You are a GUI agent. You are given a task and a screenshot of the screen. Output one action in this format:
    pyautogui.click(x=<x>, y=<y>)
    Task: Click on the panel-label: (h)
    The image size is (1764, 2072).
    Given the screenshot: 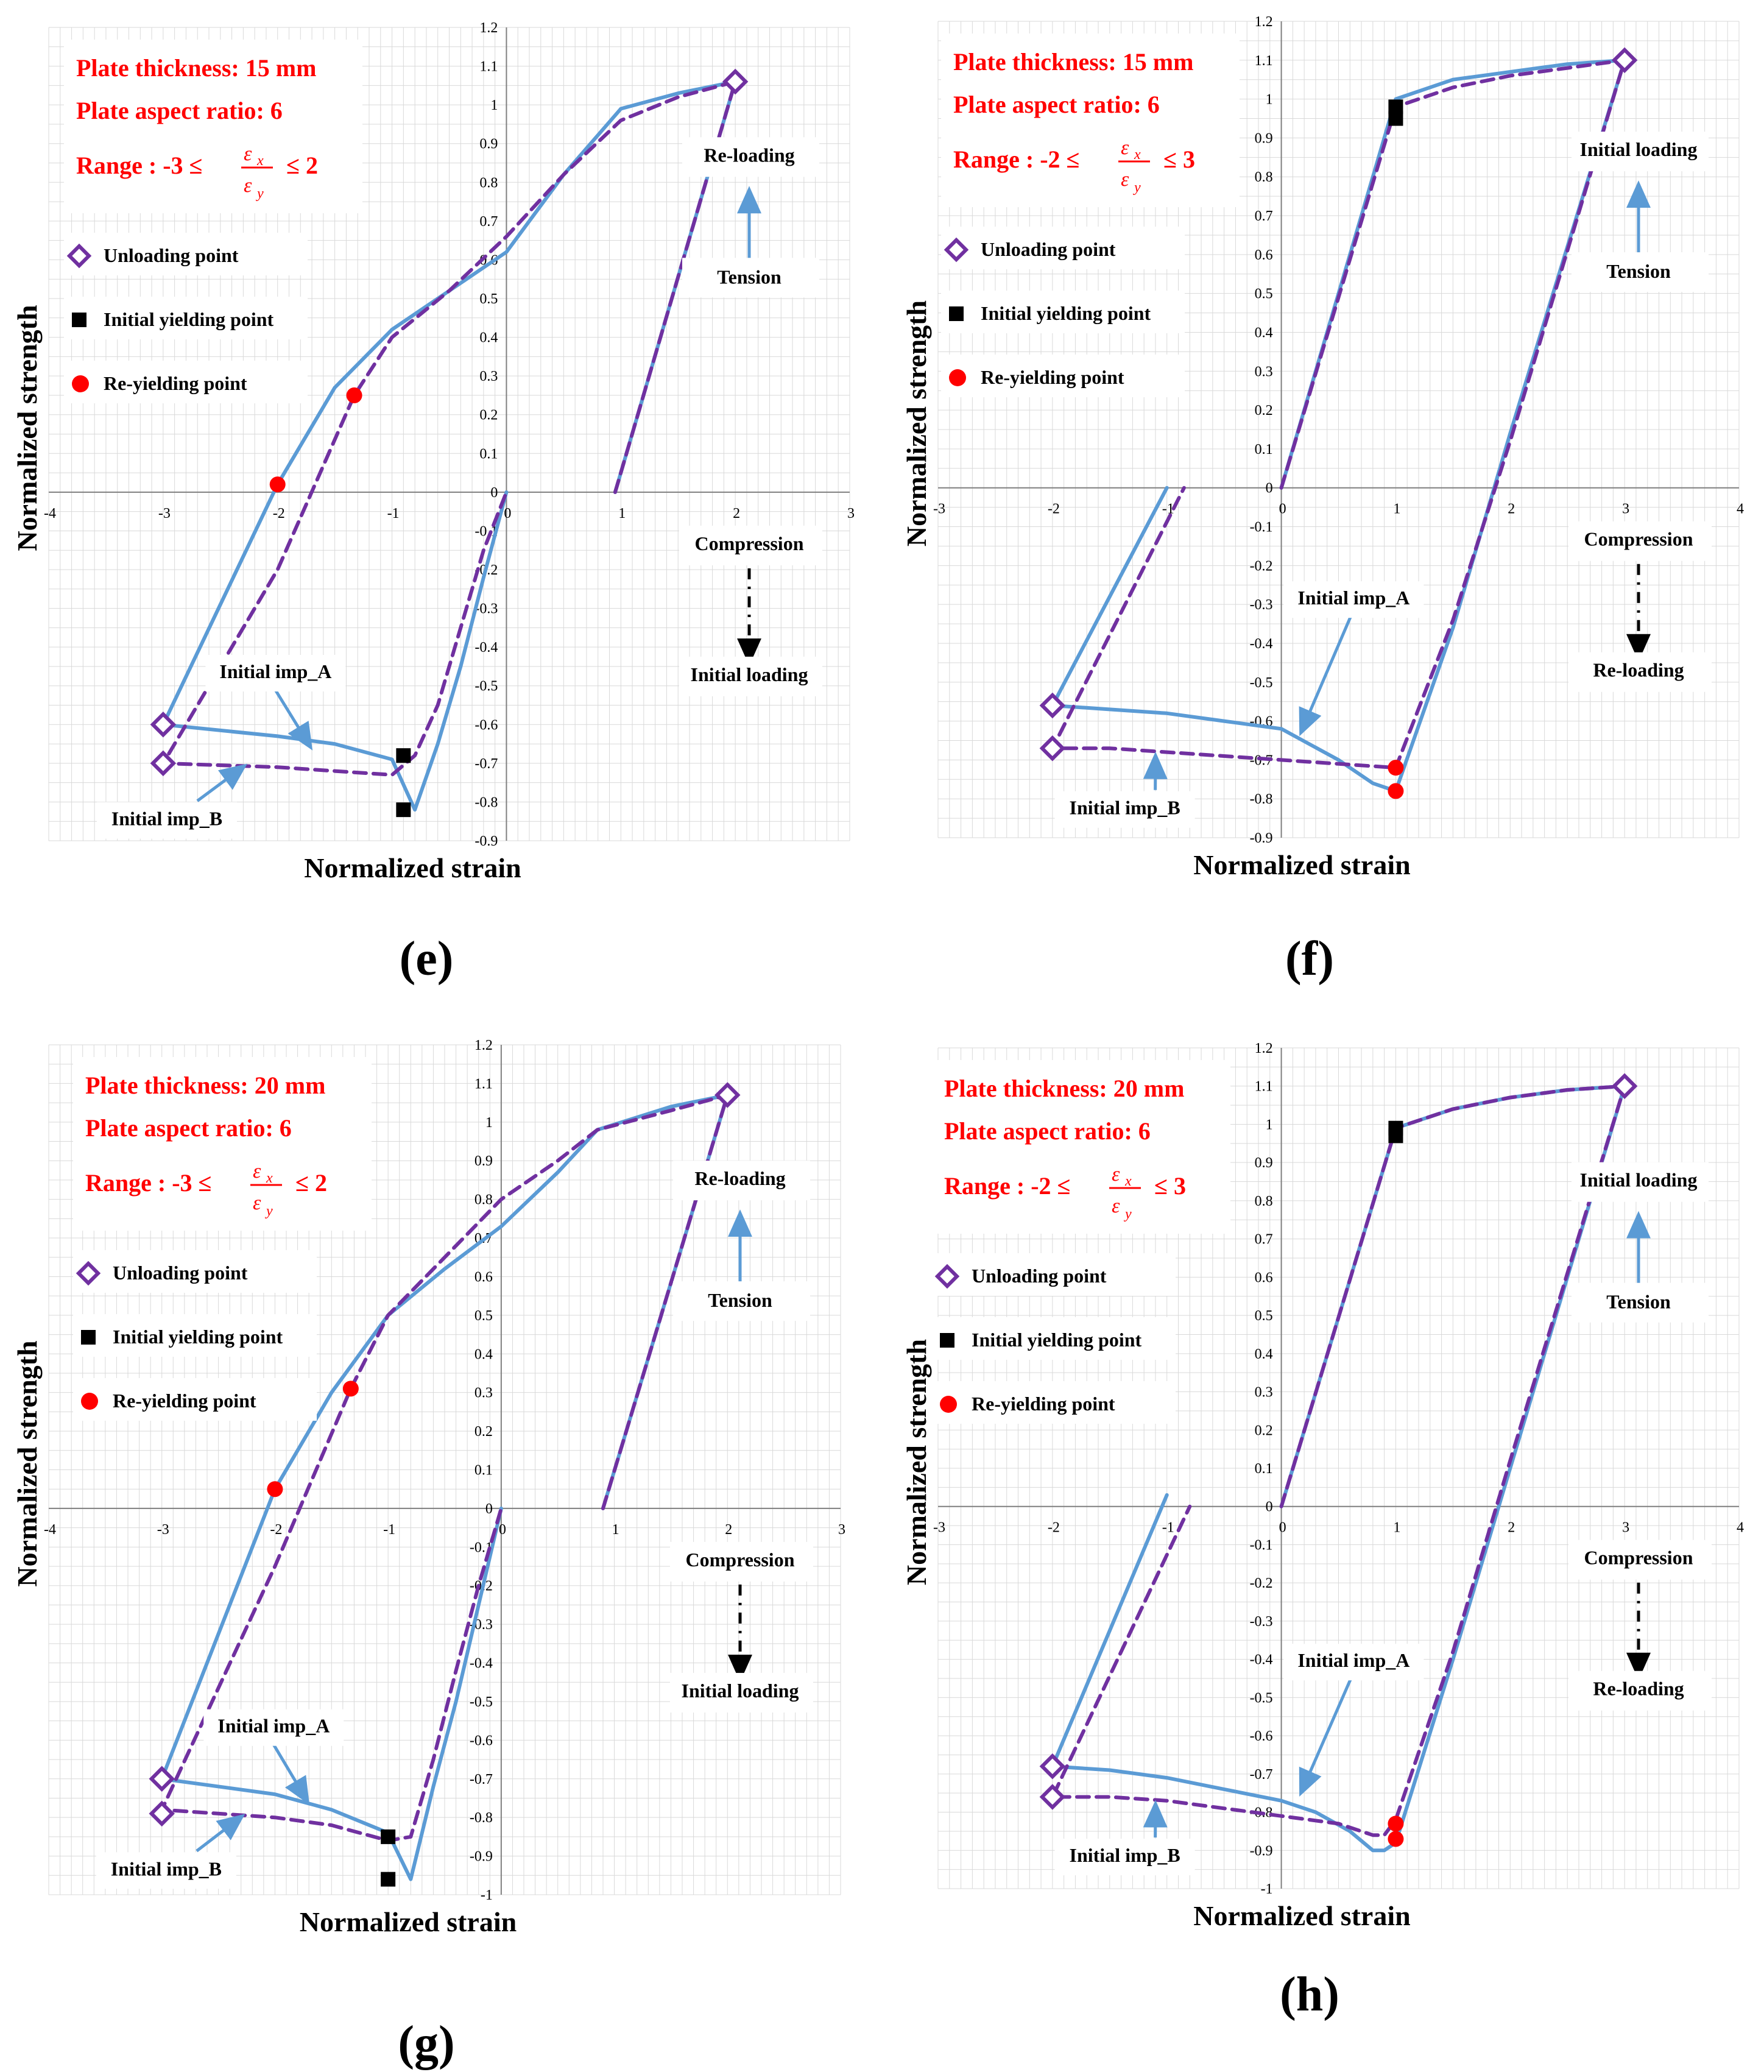 What is the action you would take?
    pyautogui.click(x=1309, y=1994)
    